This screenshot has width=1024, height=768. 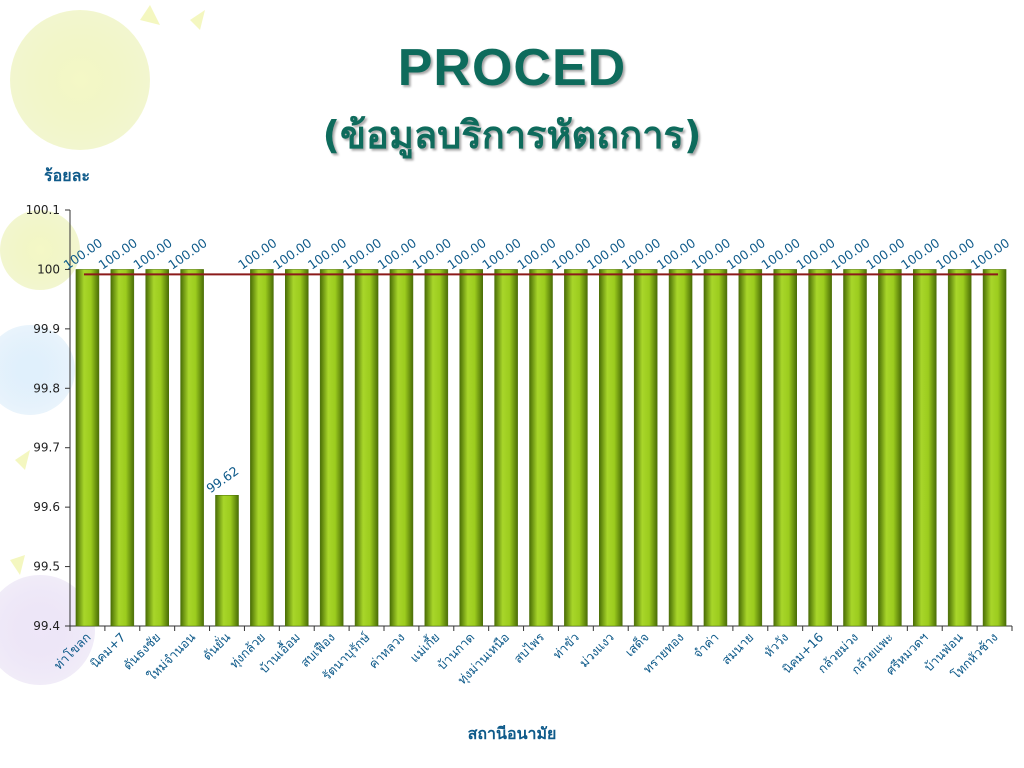 What do you see at coordinates (46, 567) in the screenshot?
I see `y-tick-label: 99.5` at bounding box center [46, 567].